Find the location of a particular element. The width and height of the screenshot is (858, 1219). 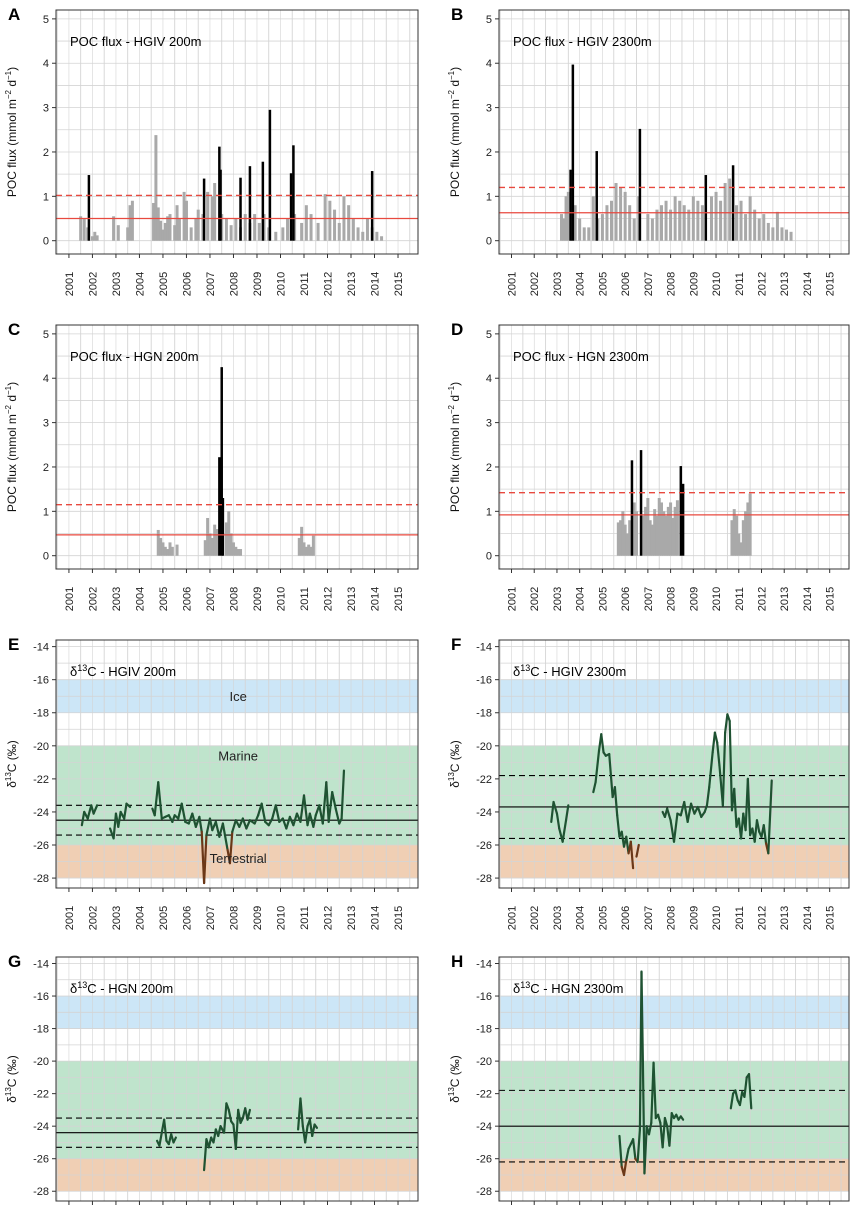

x-tick-label: 2014 is located at coordinates (808, 284).